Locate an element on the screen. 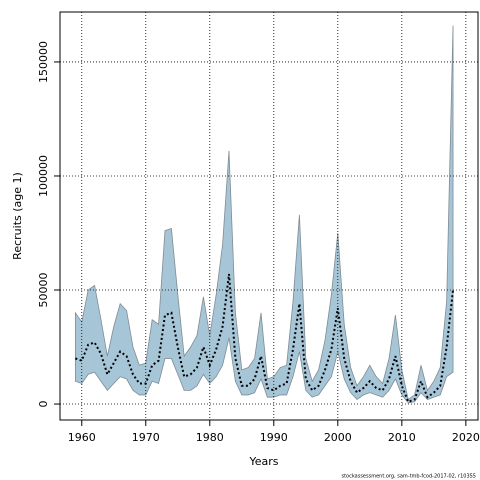  x-tick-label: 1970 is located at coordinates (146, 437).